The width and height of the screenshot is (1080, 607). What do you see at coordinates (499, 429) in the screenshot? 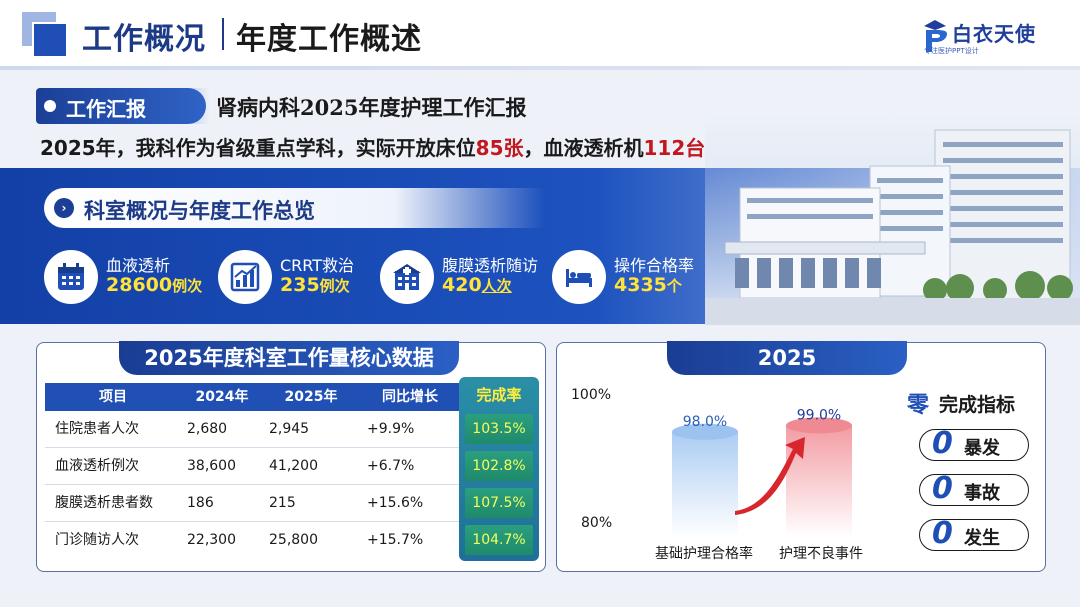
I see `rate-cell: 103.5%` at bounding box center [499, 429].